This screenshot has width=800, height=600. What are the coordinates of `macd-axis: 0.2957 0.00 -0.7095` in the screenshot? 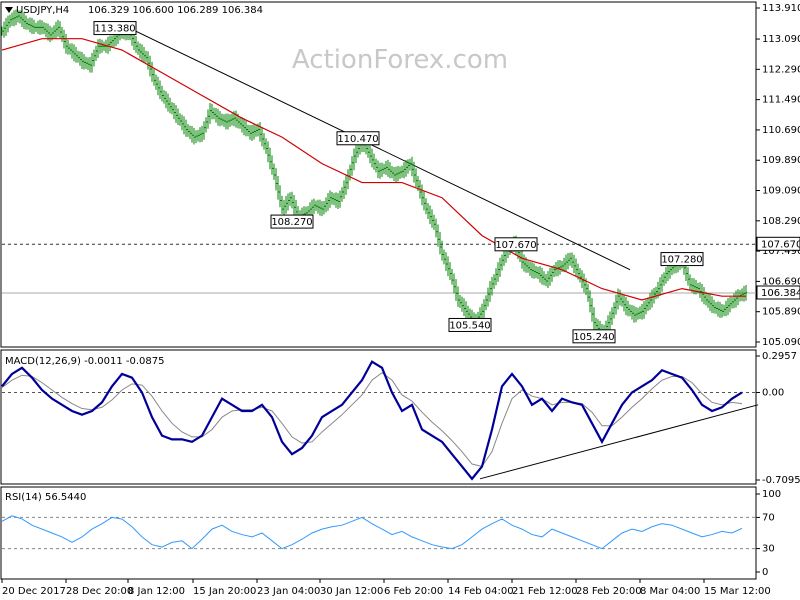 It's located at (778, 418).